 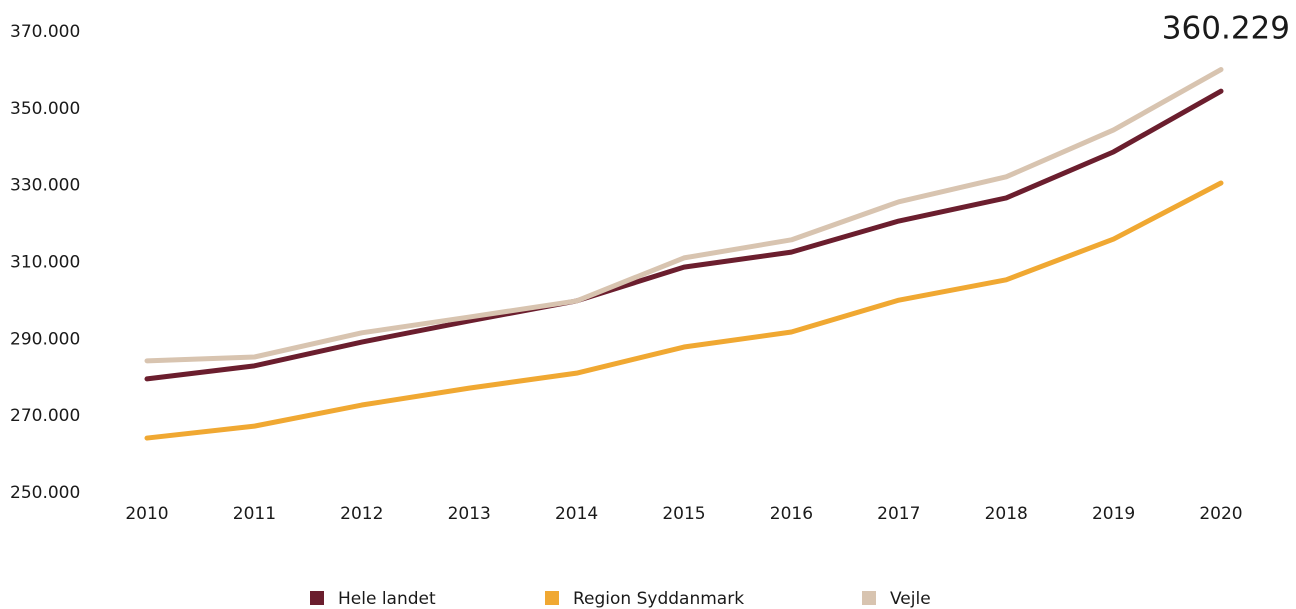 What do you see at coordinates (45, 186) in the screenshot?
I see `y-tick-label: 330.000` at bounding box center [45, 186].